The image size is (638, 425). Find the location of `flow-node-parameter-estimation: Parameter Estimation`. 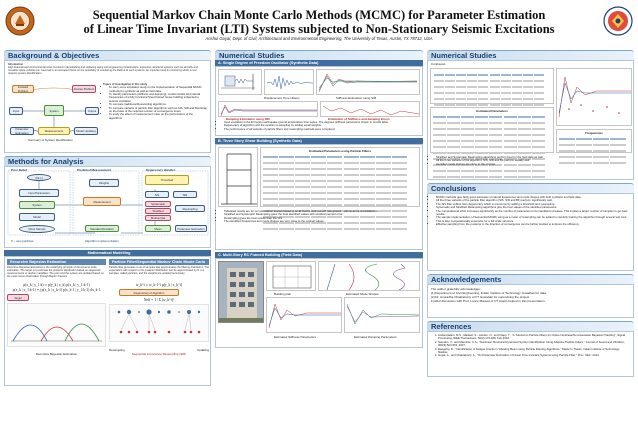

flow-node-parameter-estimation: Parameter Estimation is located at coordinates (191, 228).